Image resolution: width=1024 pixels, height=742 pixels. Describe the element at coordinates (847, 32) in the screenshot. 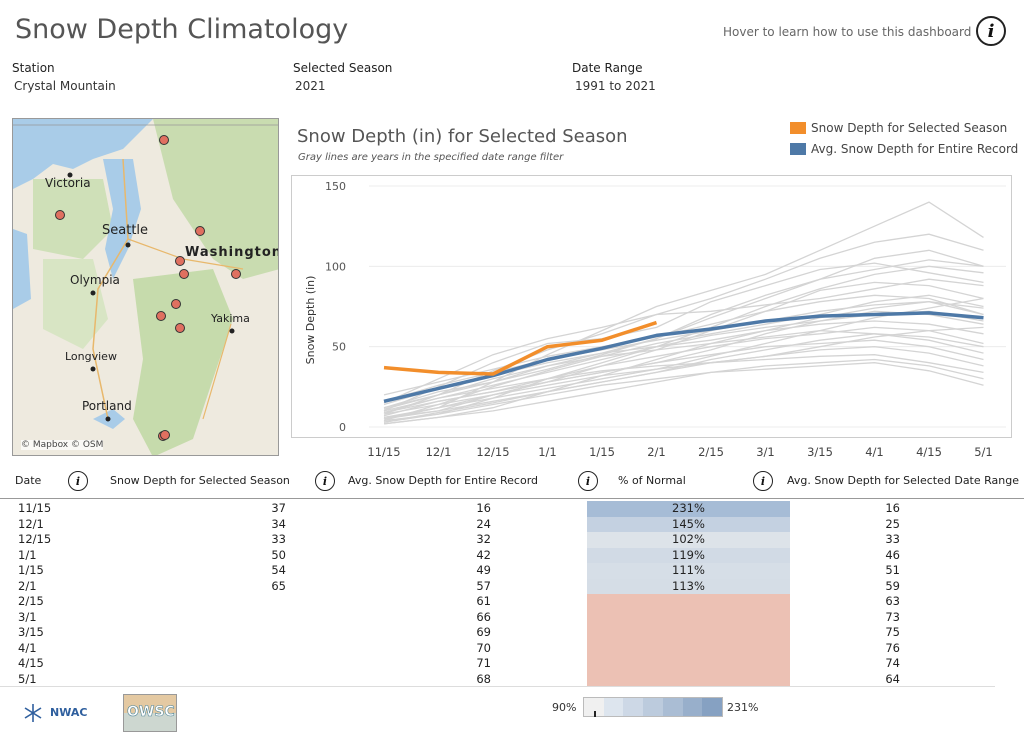

I see `hover-help-text: Hover to learn how to use this dashboard` at that location.